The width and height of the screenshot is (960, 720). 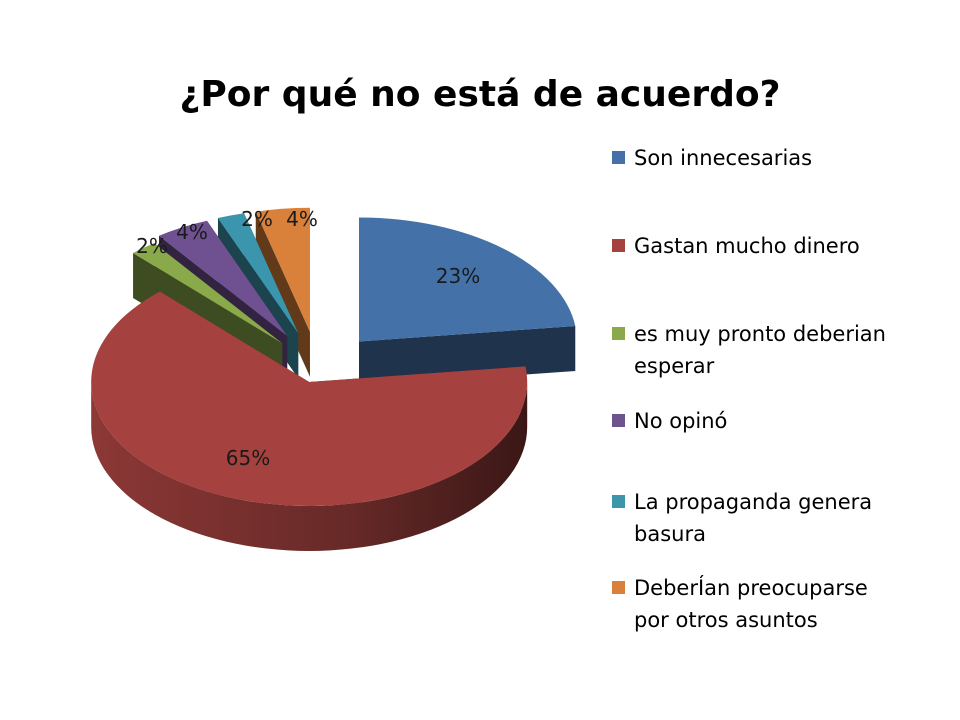 I want to click on legend-label: La propaganda genera basura, so click(x=753, y=518).